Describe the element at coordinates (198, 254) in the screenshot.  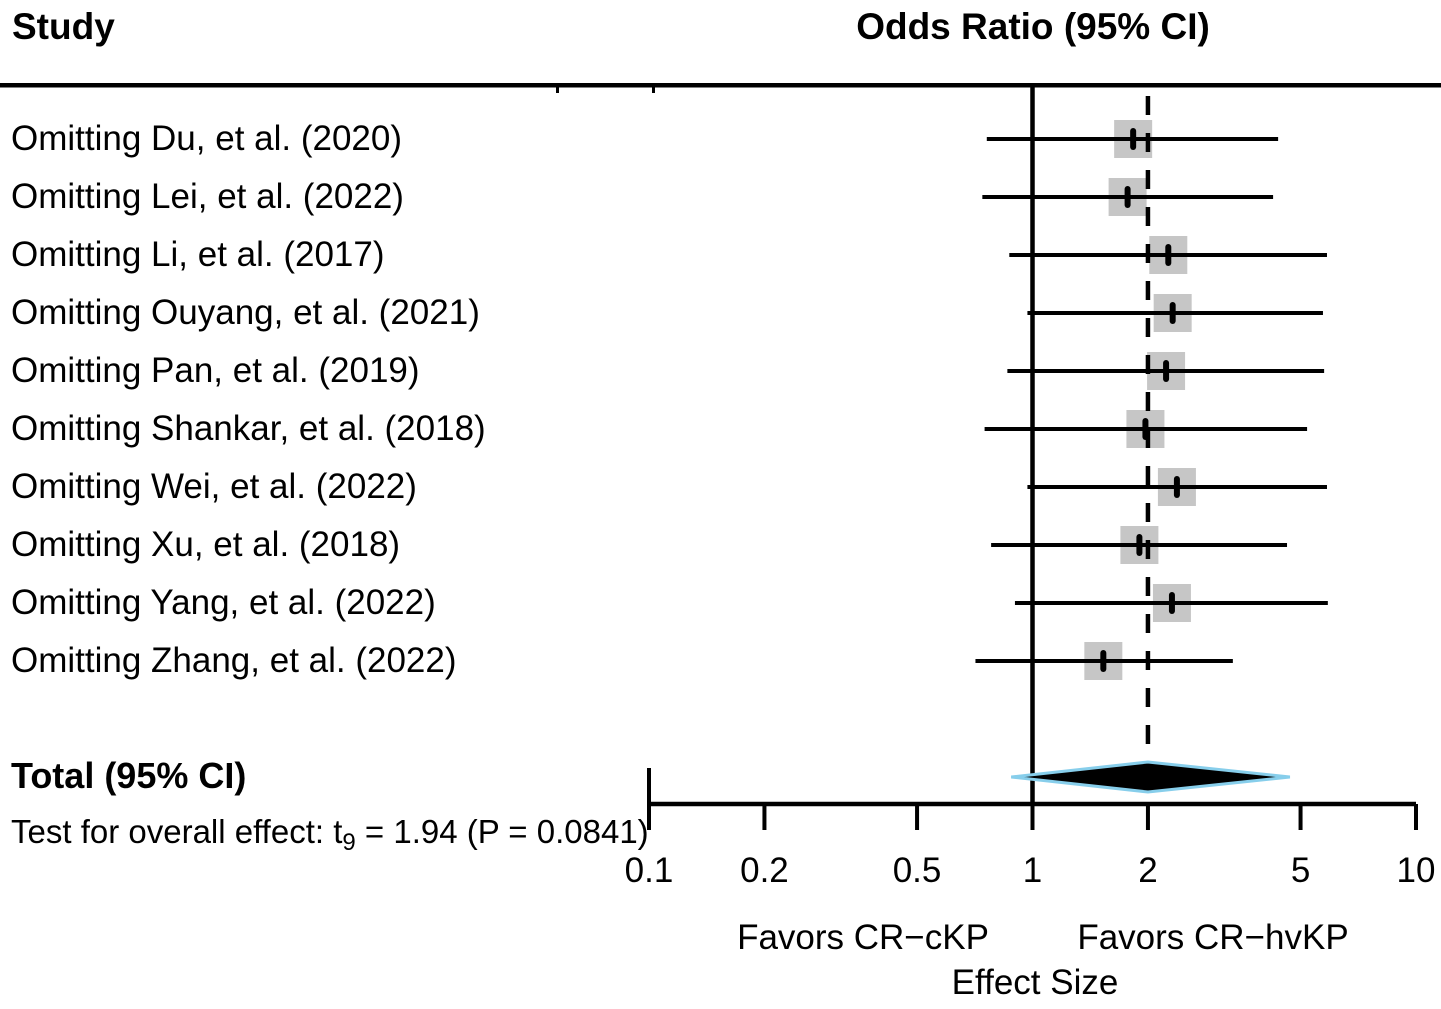
I see `study-label: Omitting Li, et al. (2017)` at that location.